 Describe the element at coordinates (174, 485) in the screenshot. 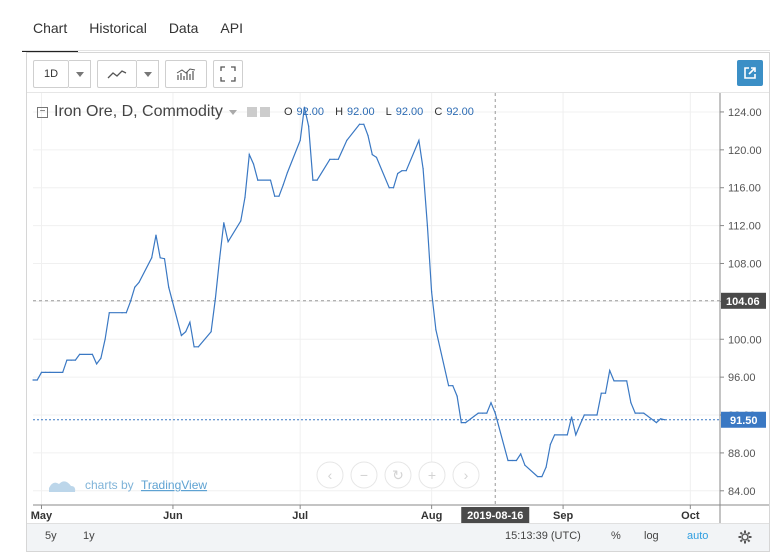

I see `watermark-brand: TradingView` at that location.